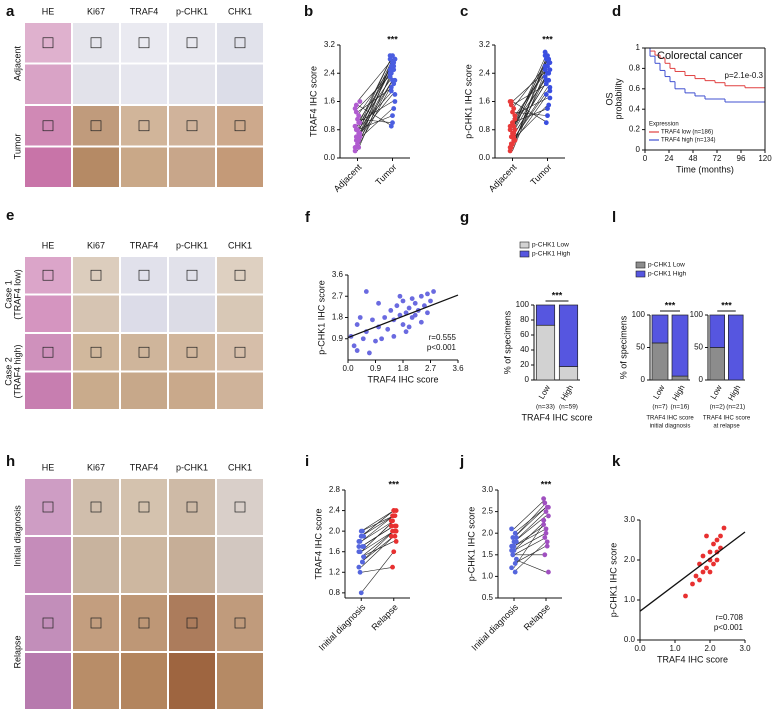  Describe the element at coordinates (638, 47) in the screenshot. I see `y-tick-label: 1` at that location.